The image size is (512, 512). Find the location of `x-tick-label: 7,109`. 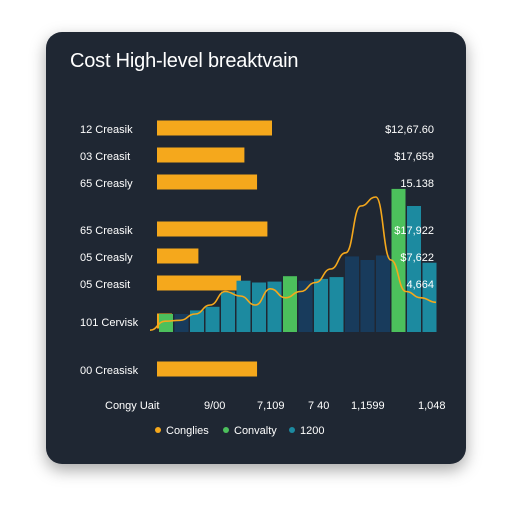

x-tick-label: 7,109 is located at coordinates (271, 406).